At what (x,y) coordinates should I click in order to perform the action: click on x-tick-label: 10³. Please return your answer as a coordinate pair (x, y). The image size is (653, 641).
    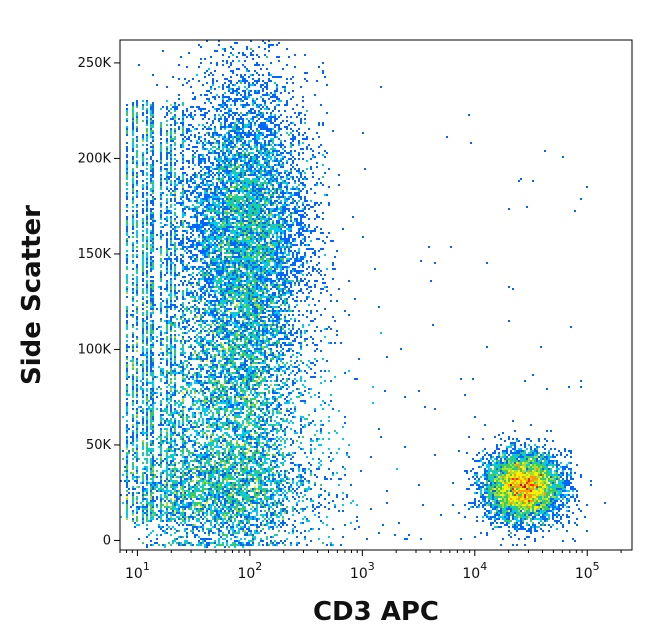
    Looking at the image, I should click on (362, 571).